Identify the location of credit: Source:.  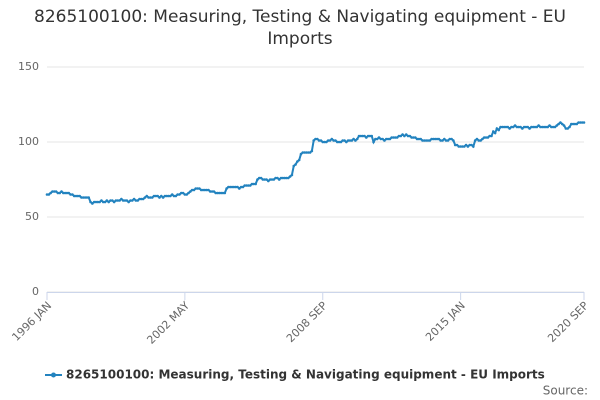
(565, 391).